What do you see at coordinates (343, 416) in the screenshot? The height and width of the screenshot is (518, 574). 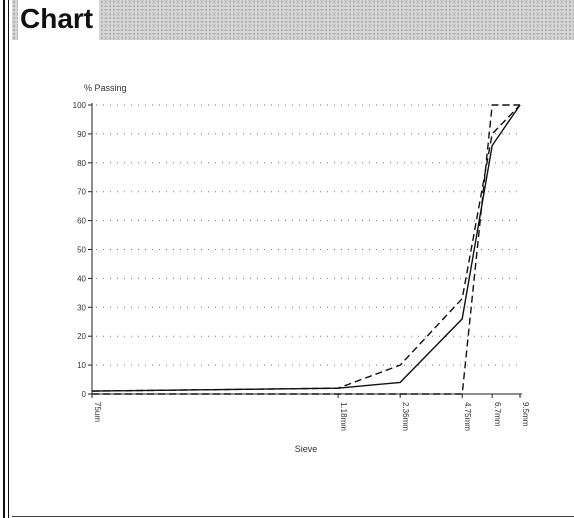 I see `x-tick-label: 1.18mm` at bounding box center [343, 416].